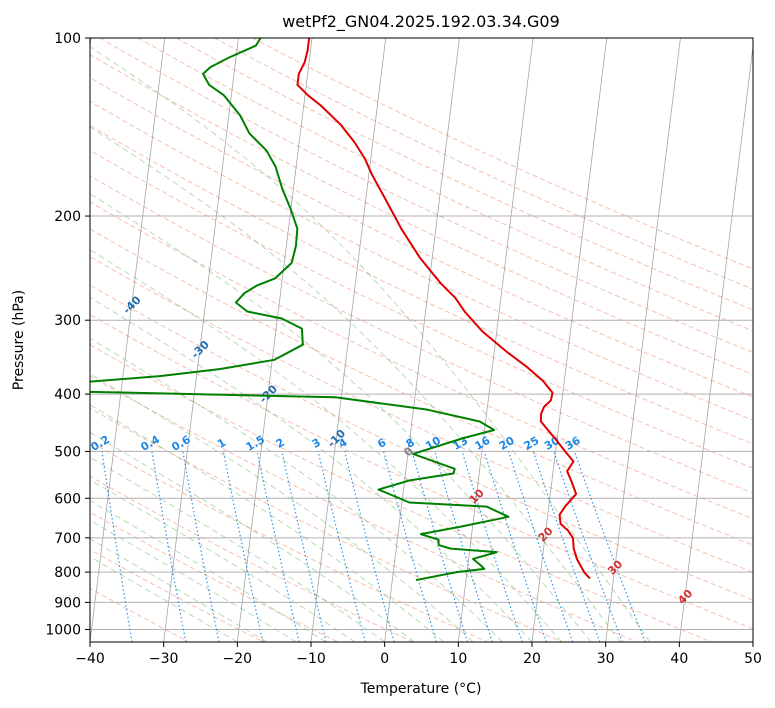  Describe the element at coordinates (67, 539) in the screenshot. I see `y-tick-label: 700` at that location.